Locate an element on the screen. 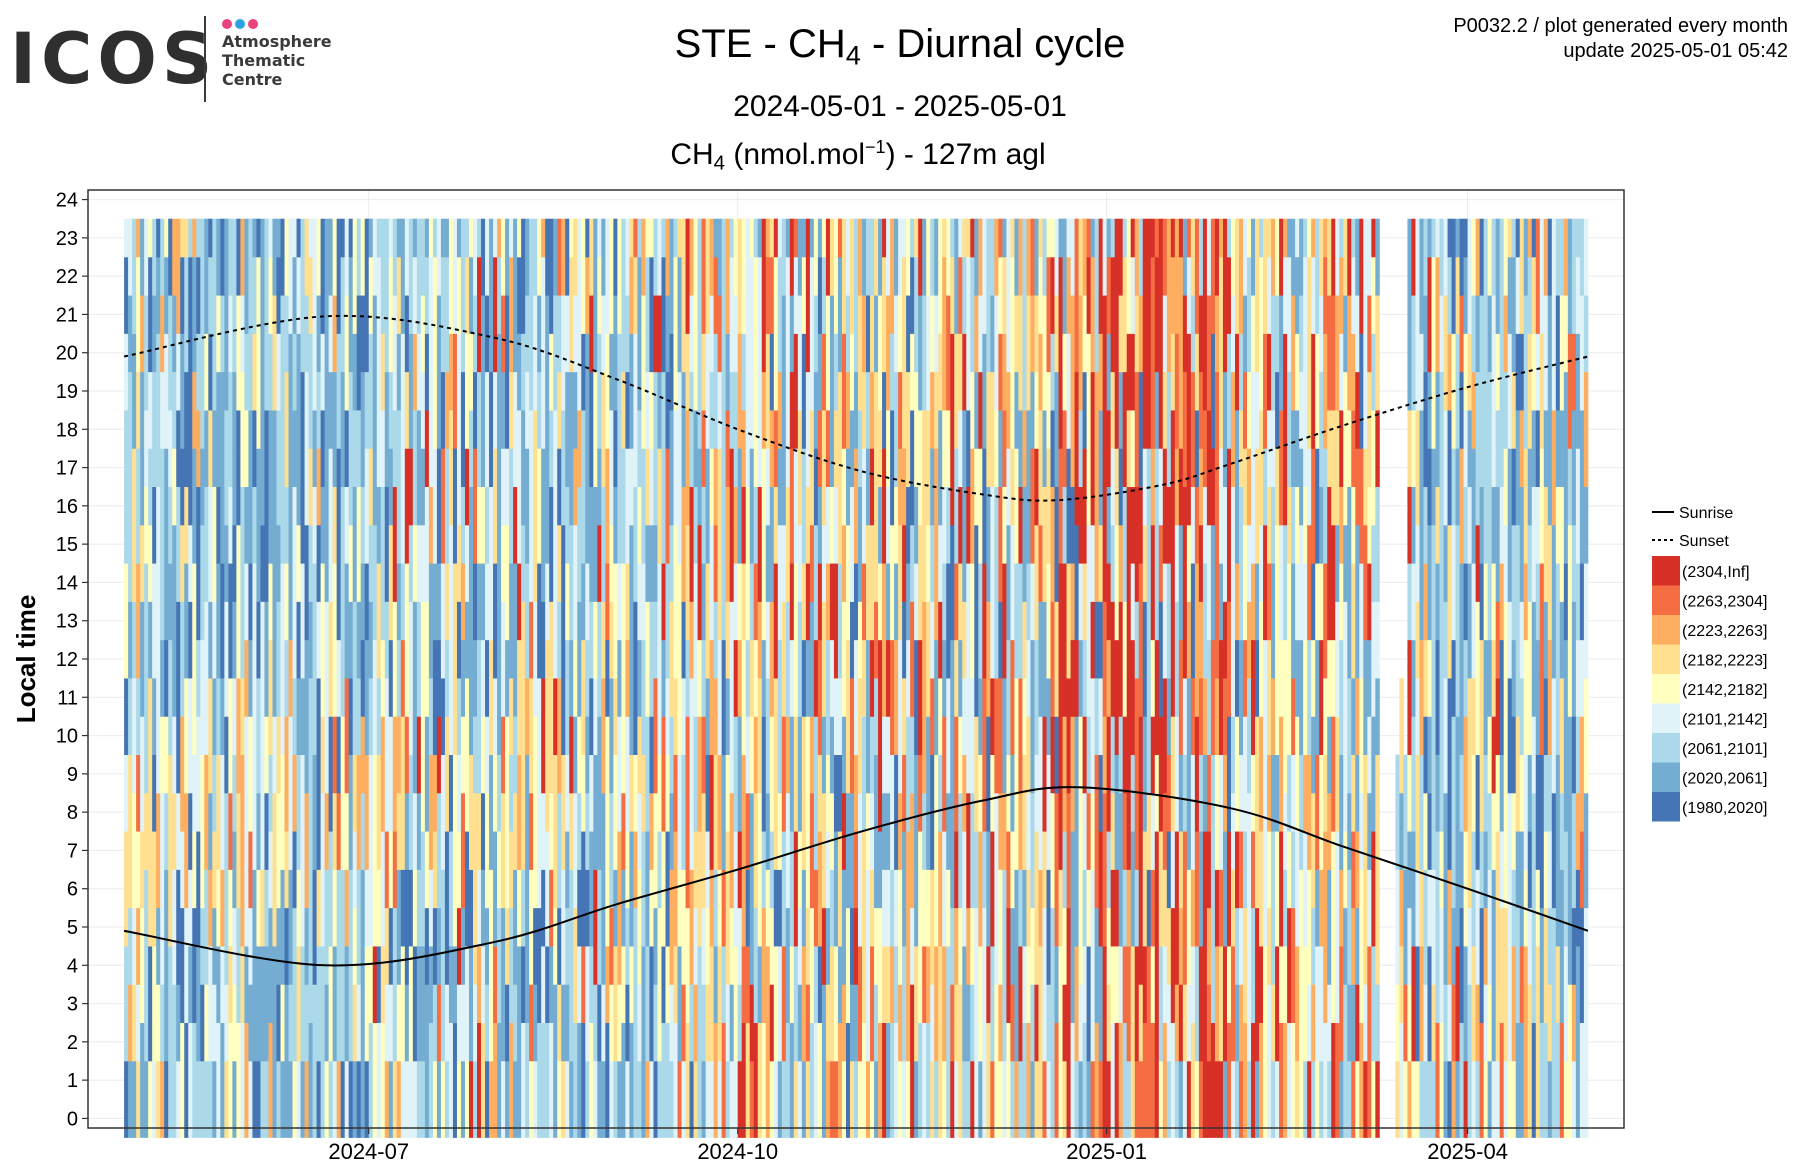  y-tick-label: 0 is located at coordinates (72, 1119).